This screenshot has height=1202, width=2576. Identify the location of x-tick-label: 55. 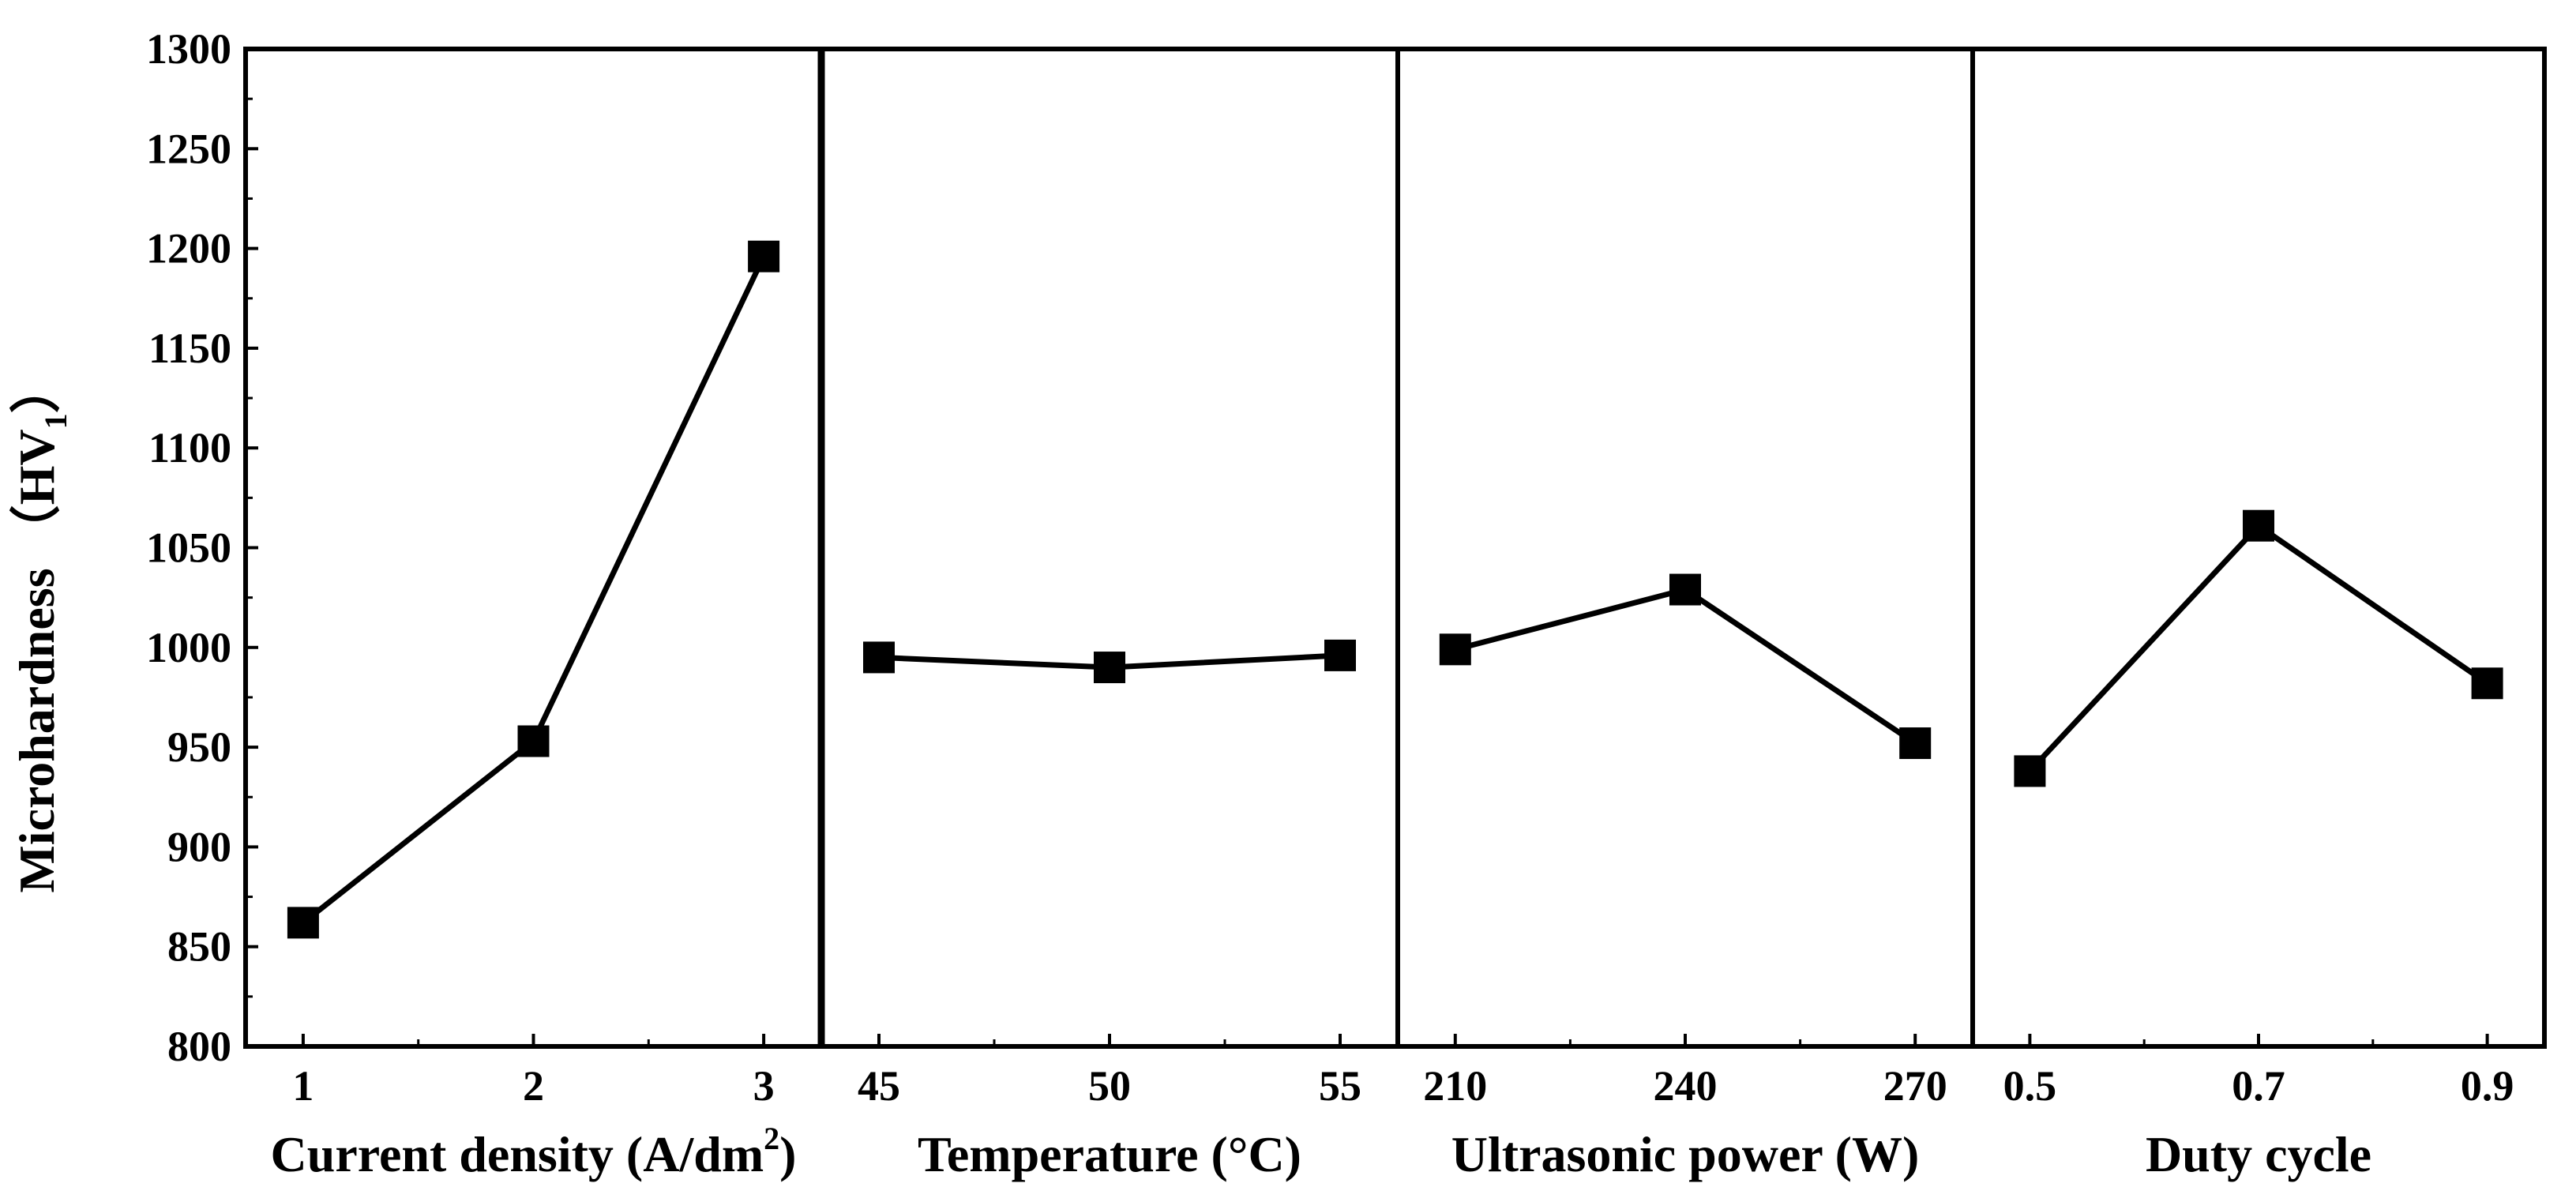
(1340, 1086).